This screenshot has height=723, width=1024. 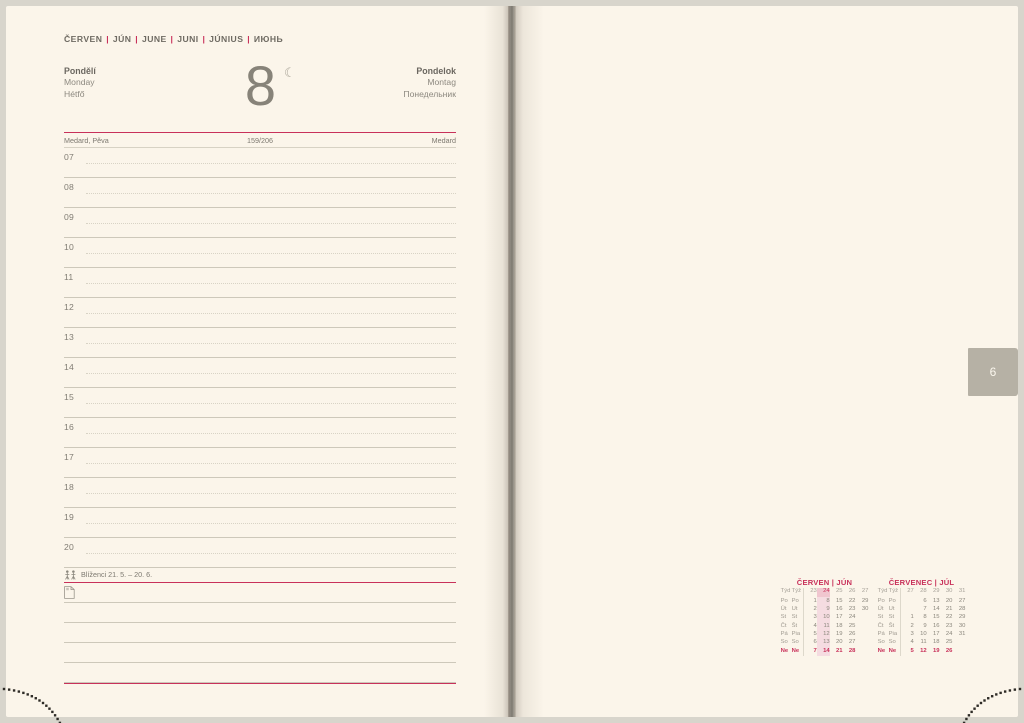 What do you see at coordinates (268, 39) in the screenshot?
I see `strip-part: ИЮНЬ` at bounding box center [268, 39].